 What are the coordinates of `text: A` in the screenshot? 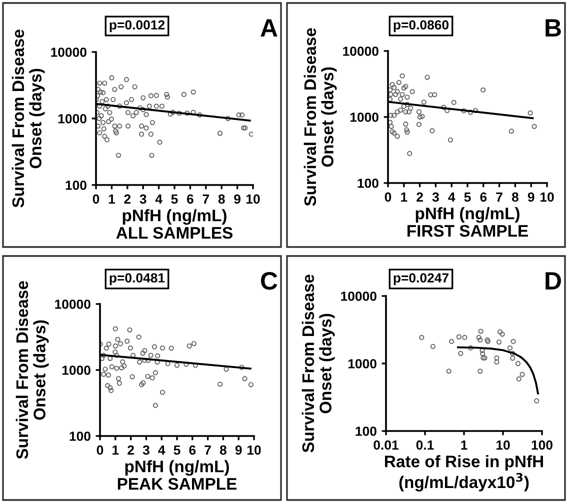 It's located at (269, 27).